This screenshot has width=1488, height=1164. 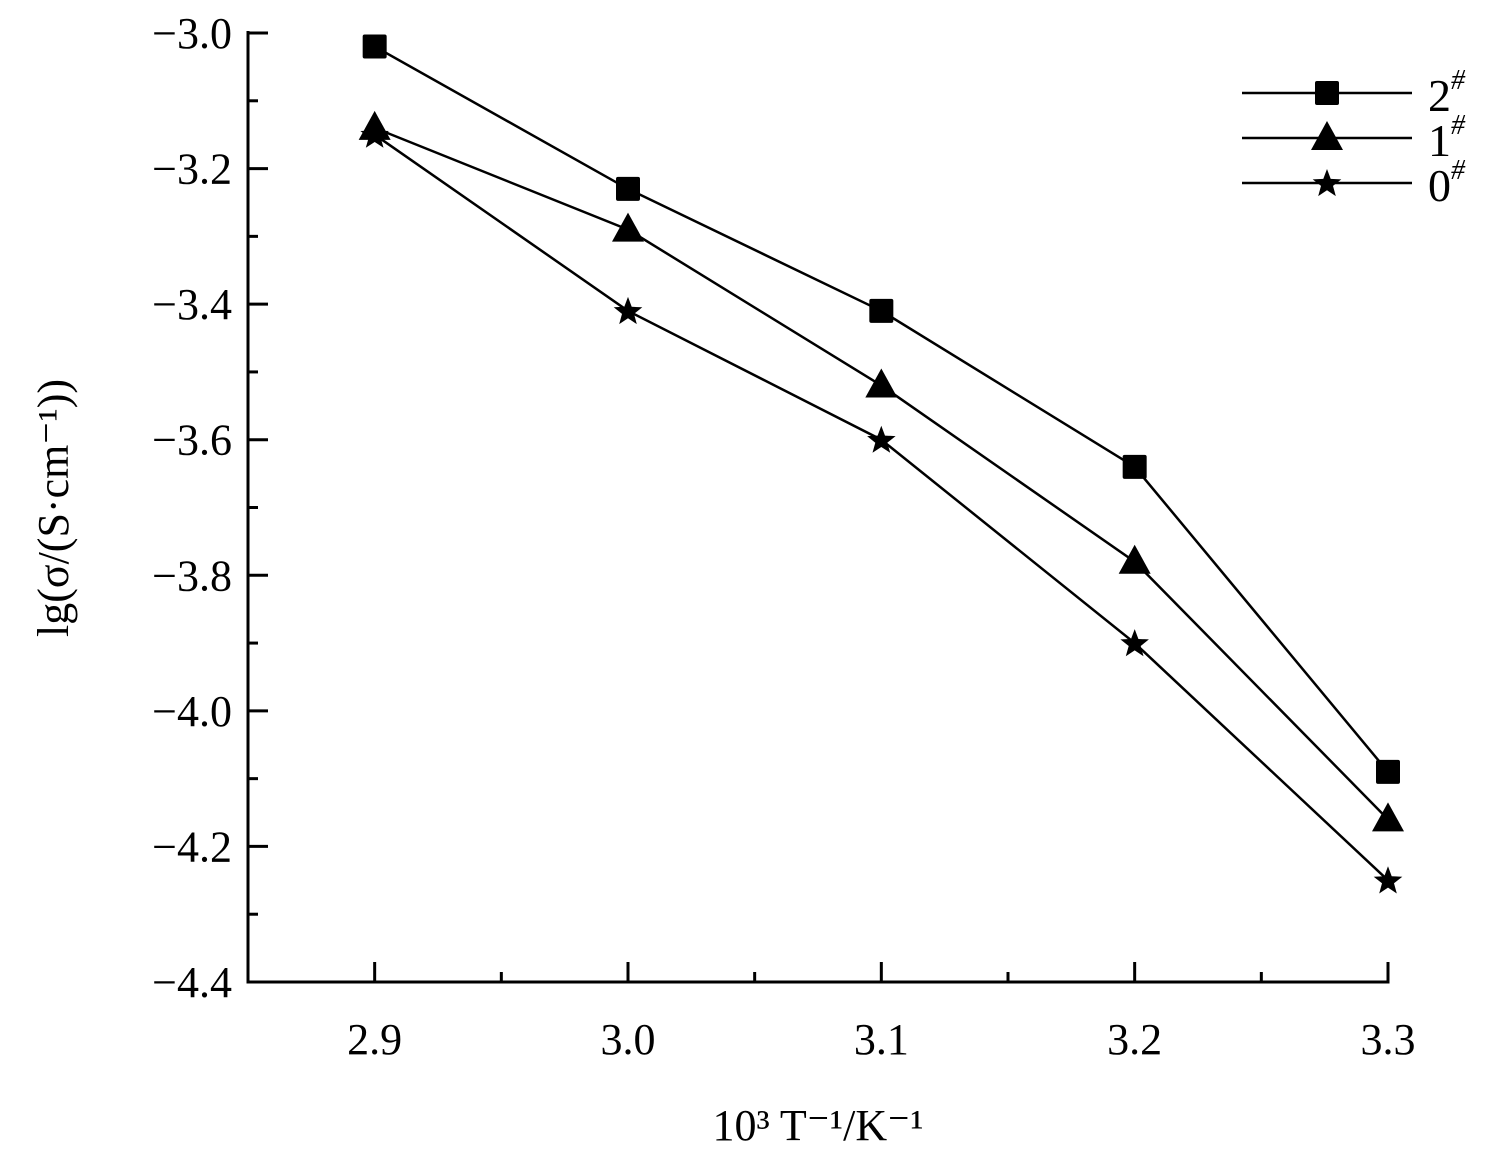 What do you see at coordinates (881, 1039) in the screenshot?
I see `x-tick-label: 3.1` at bounding box center [881, 1039].